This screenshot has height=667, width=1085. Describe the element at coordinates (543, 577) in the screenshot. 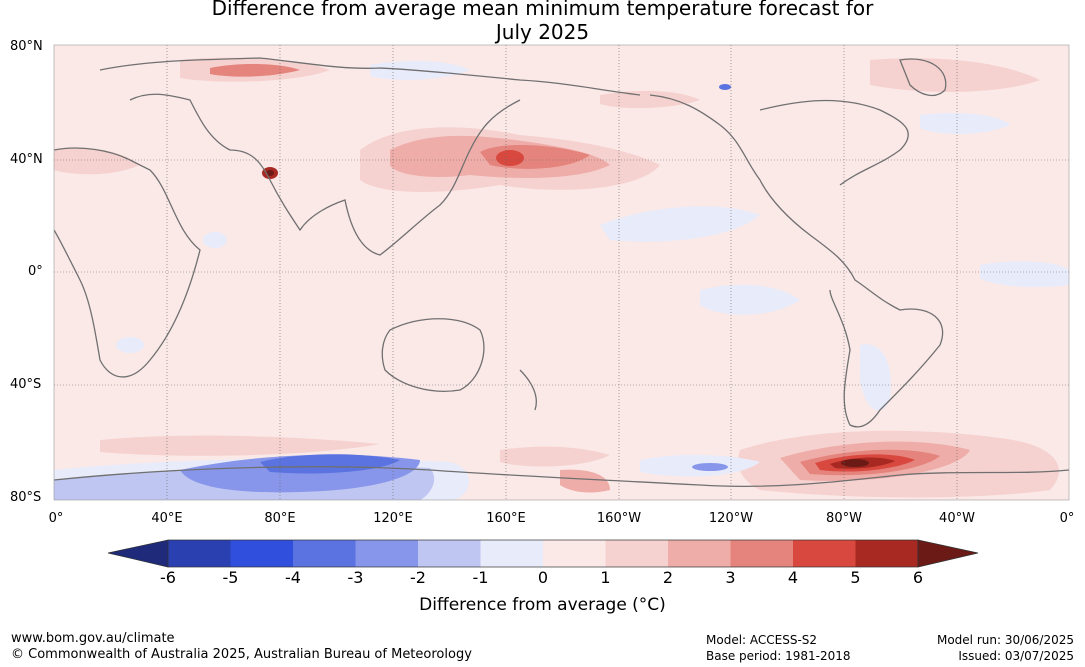

I see `colorbar-tick: 0` at that location.